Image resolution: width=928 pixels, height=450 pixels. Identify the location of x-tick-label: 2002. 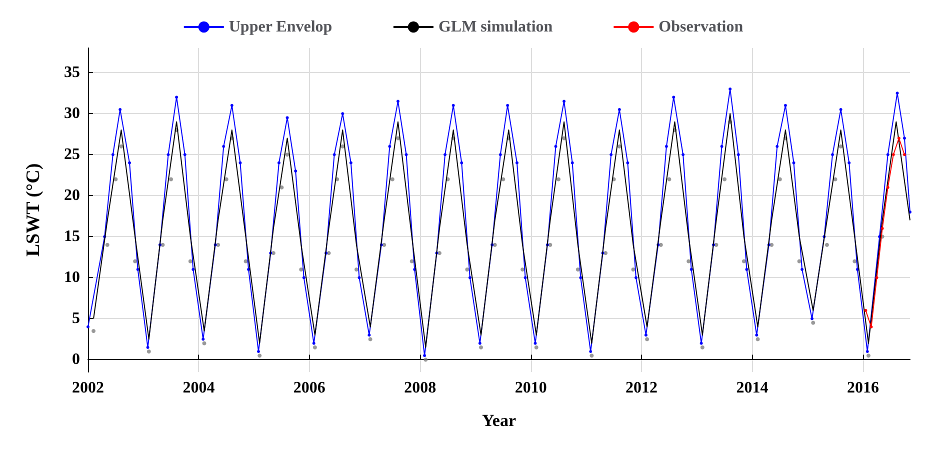
(88, 388).